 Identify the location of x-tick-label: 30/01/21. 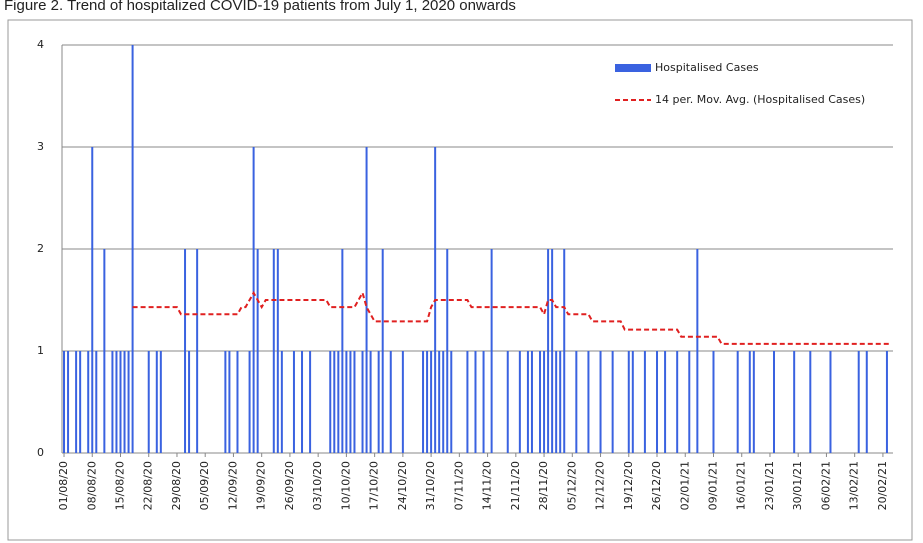
(797, 485).